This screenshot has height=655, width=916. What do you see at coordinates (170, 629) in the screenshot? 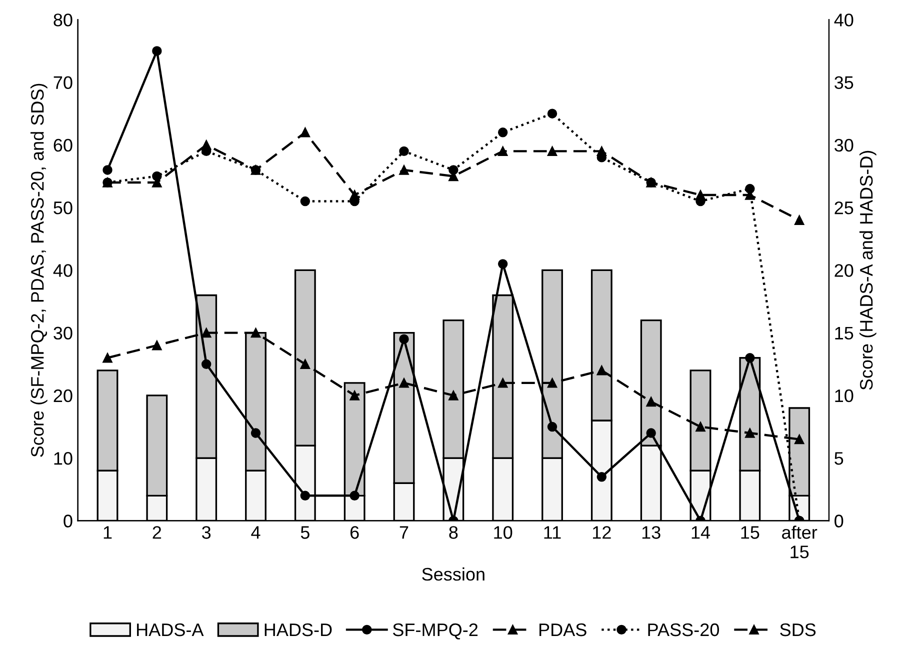
I see `legend-label: HADS-A` at bounding box center [170, 629].